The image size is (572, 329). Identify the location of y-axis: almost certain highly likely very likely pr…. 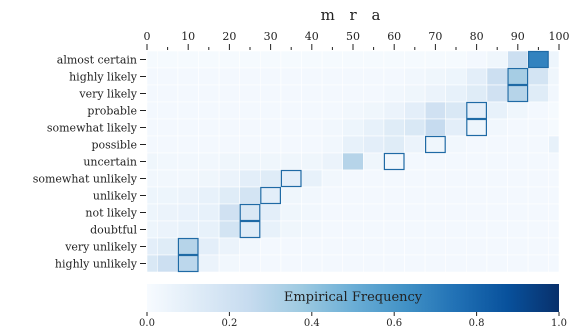
(89, 162).